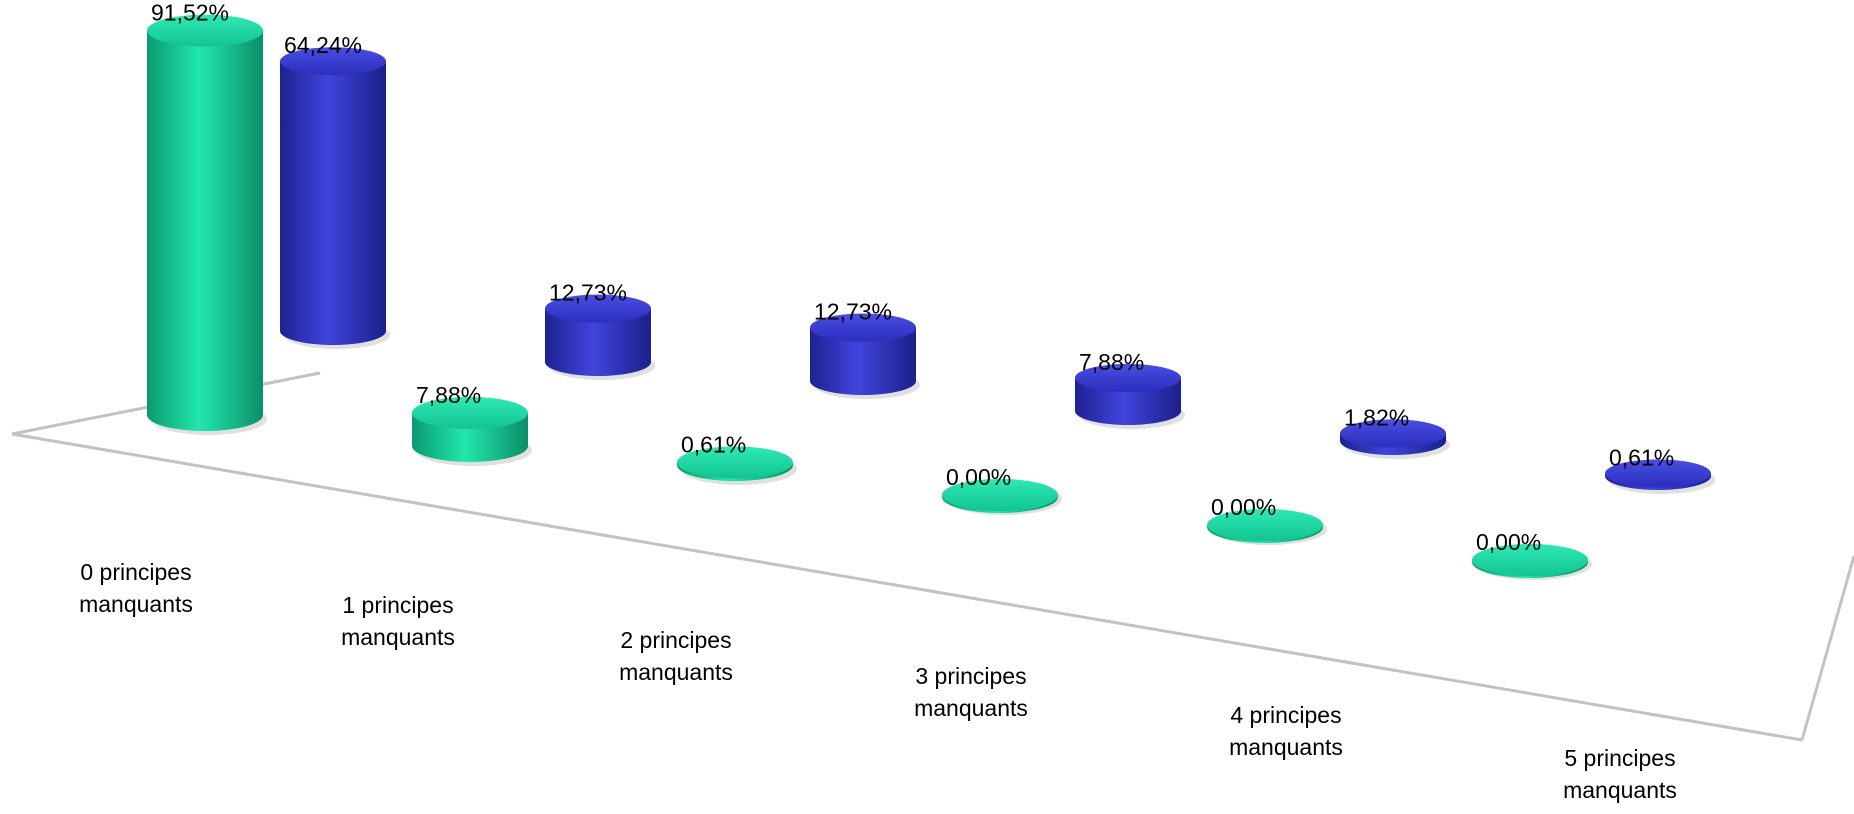  What do you see at coordinates (1508, 542) in the screenshot?
I see `value-label-s0-5: 0,00%` at bounding box center [1508, 542].